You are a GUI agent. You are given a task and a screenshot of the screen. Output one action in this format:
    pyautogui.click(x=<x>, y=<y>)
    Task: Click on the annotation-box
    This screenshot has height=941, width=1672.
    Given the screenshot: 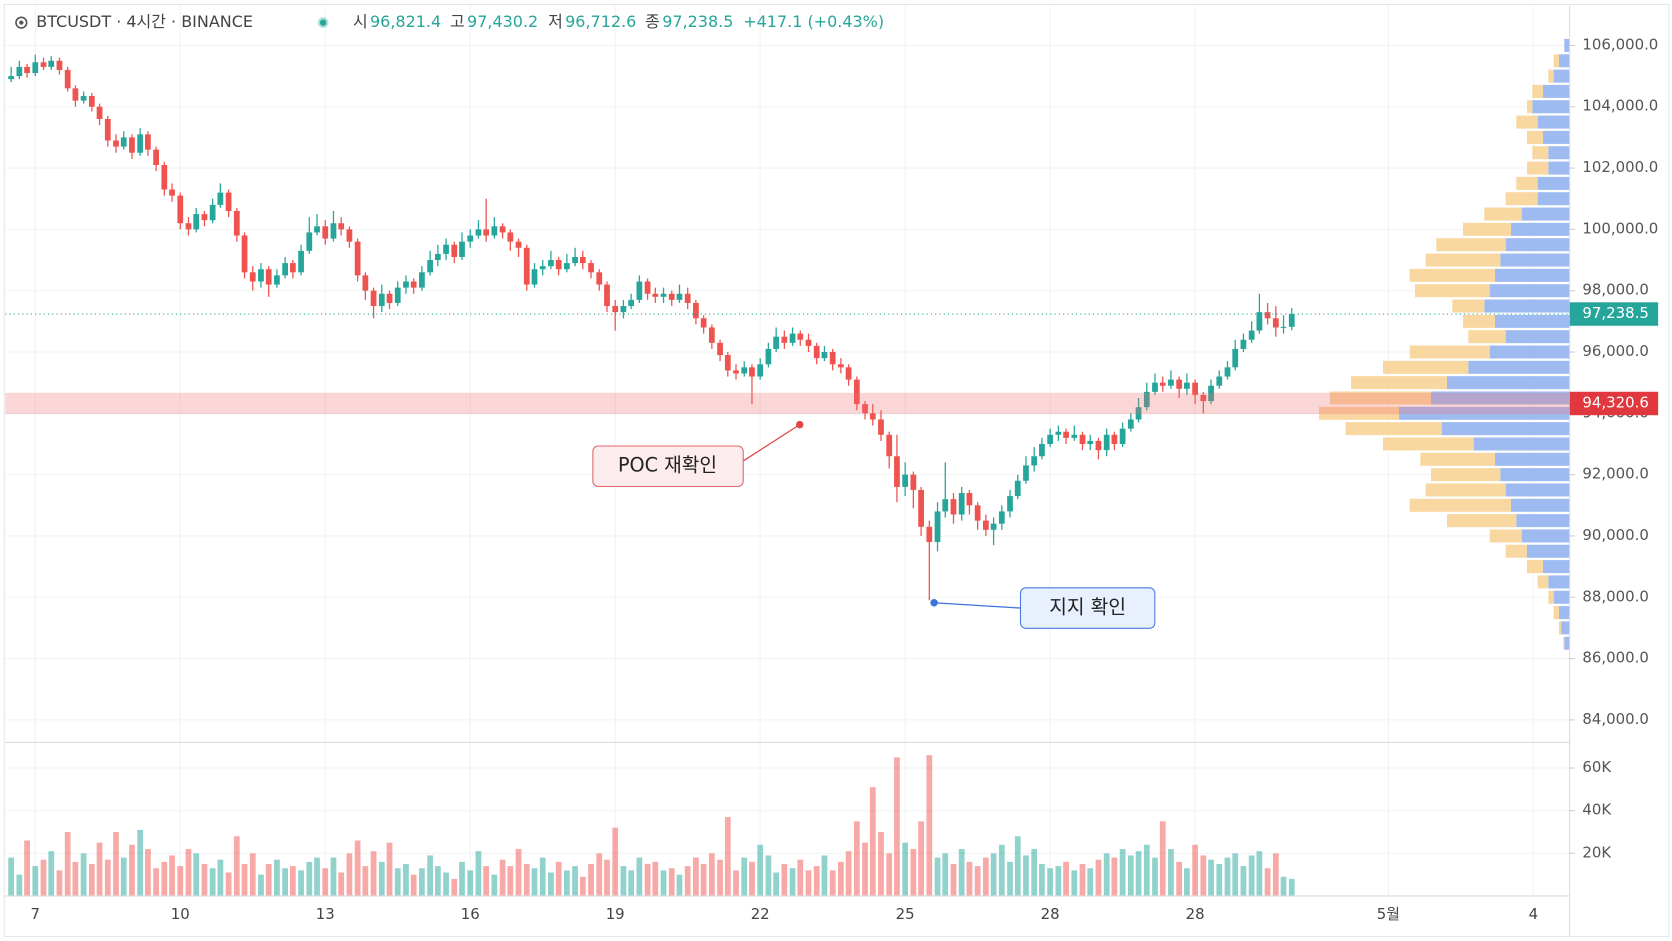 What is the action you would take?
    pyautogui.click(x=1087, y=608)
    